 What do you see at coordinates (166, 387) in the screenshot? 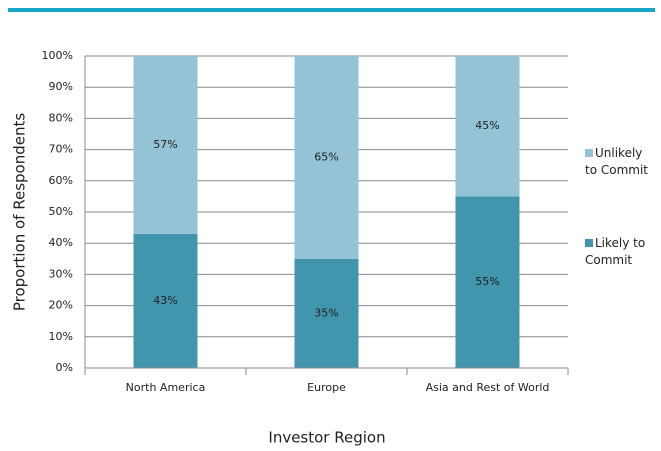
I see `x-tick-label: North America` at bounding box center [166, 387].